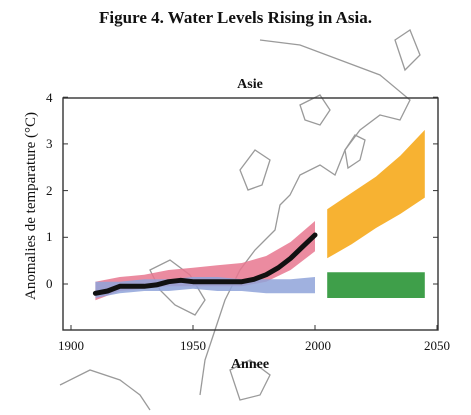 The width and height of the screenshot is (471, 415). What do you see at coordinates (49, 283) in the screenshot?
I see `y-tick-label-0: 0` at bounding box center [49, 283].